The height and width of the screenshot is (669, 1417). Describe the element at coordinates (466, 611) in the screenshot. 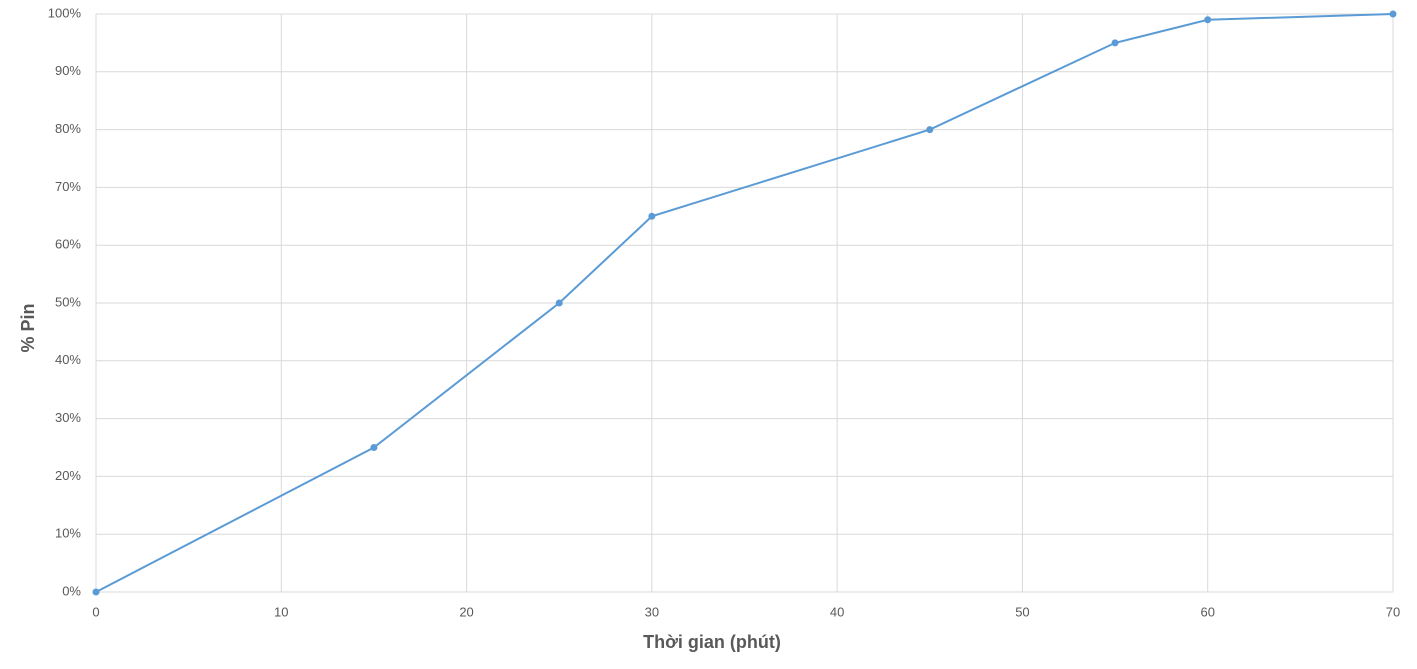

I see `x-tick-label: 20` at that location.